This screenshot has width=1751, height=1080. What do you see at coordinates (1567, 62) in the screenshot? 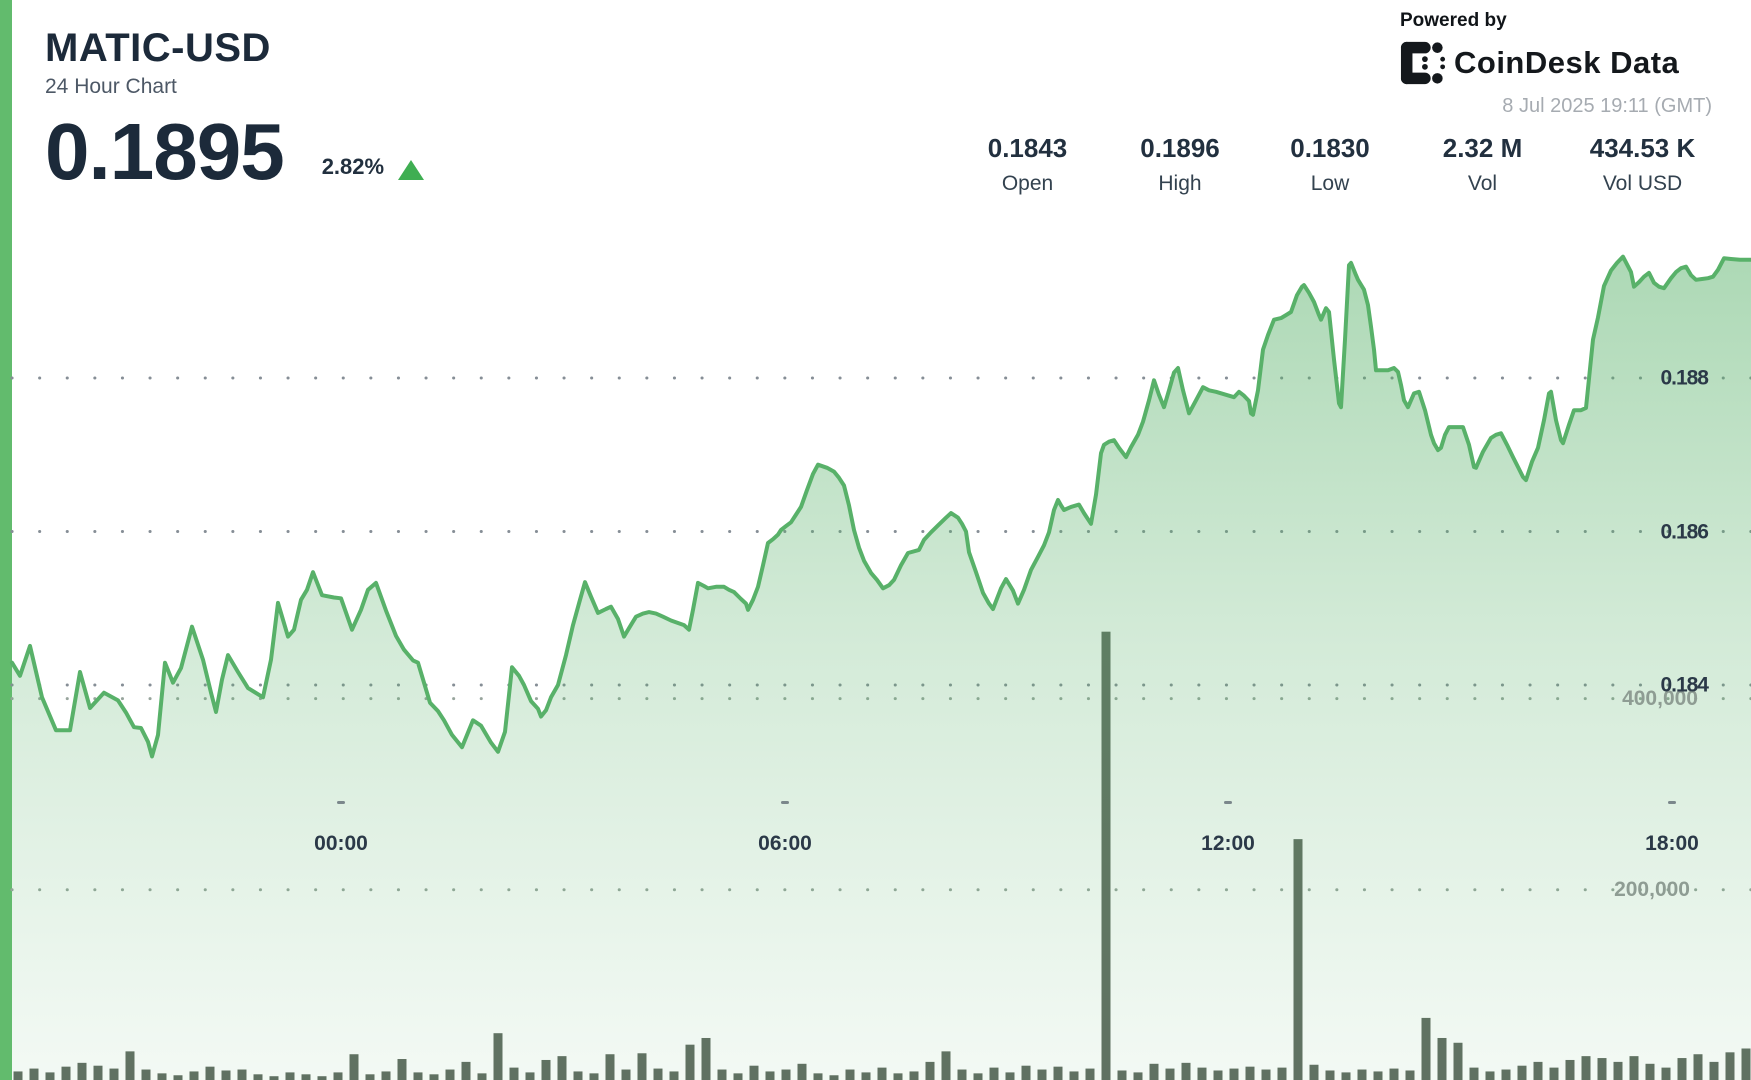
I see `brand-name: CoinDesk Data` at bounding box center [1567, 62].